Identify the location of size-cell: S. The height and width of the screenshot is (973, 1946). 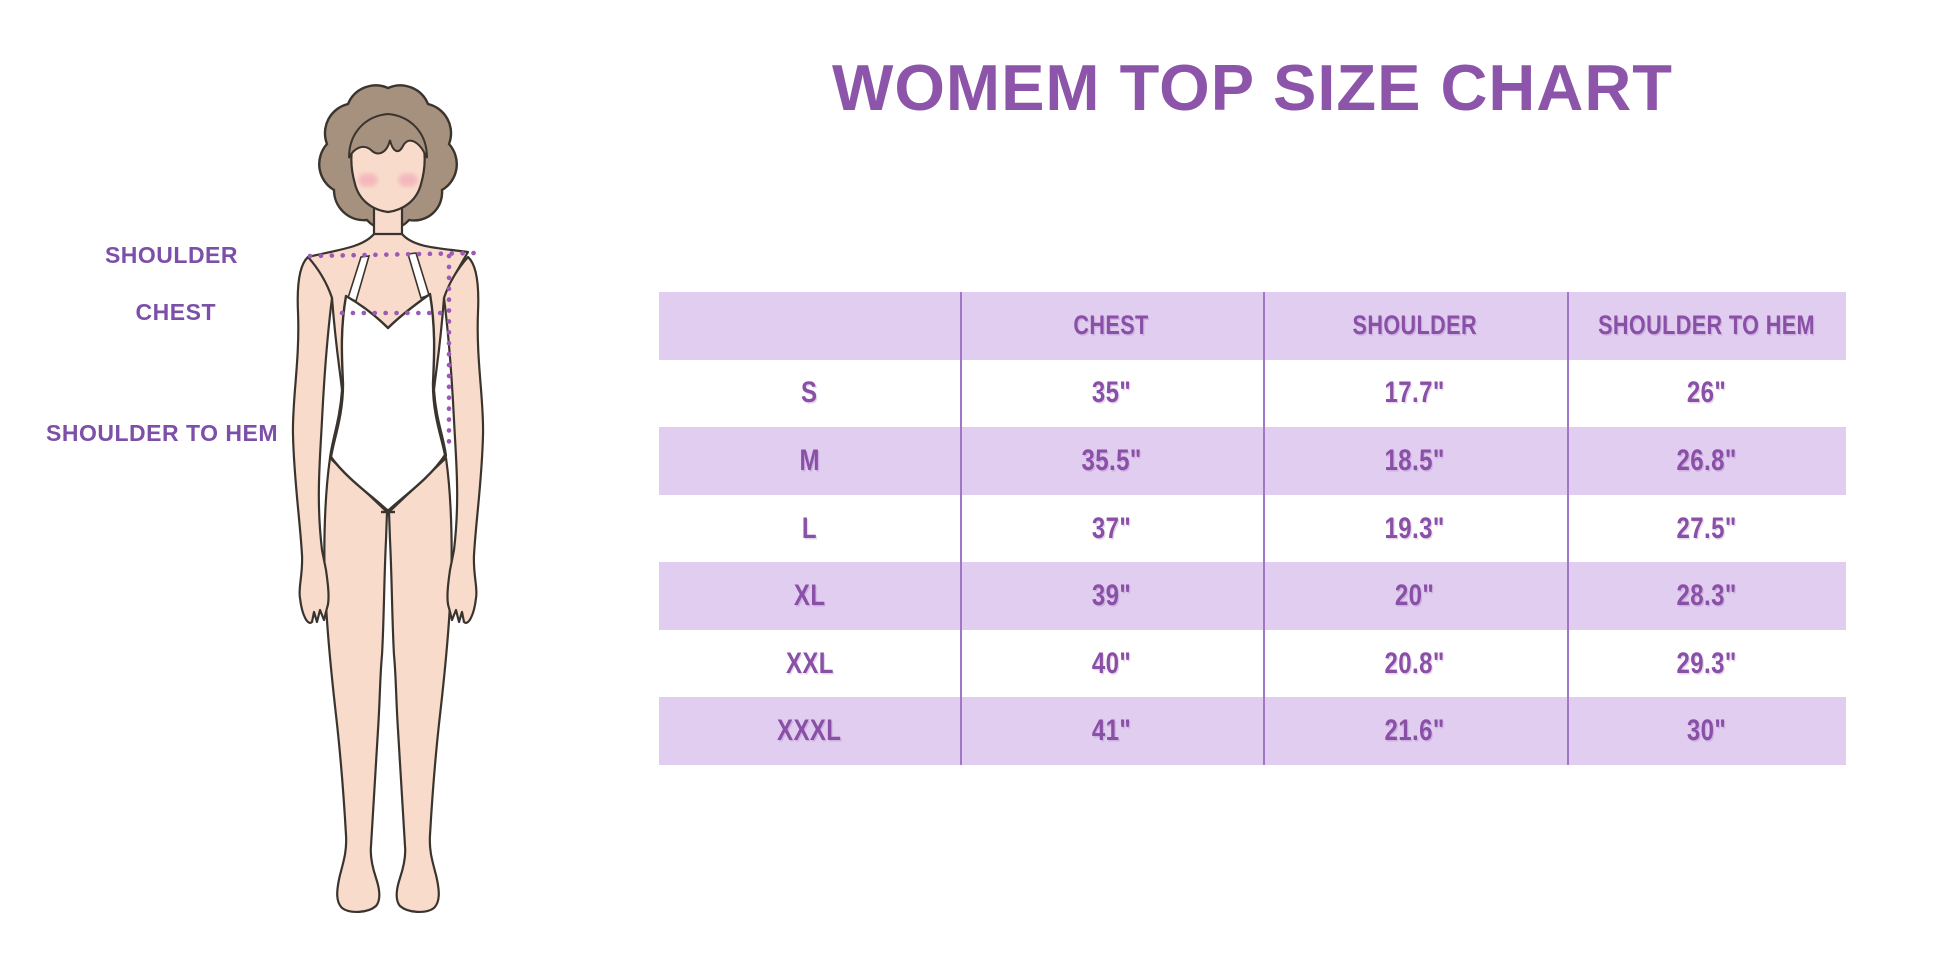
(809, 393).